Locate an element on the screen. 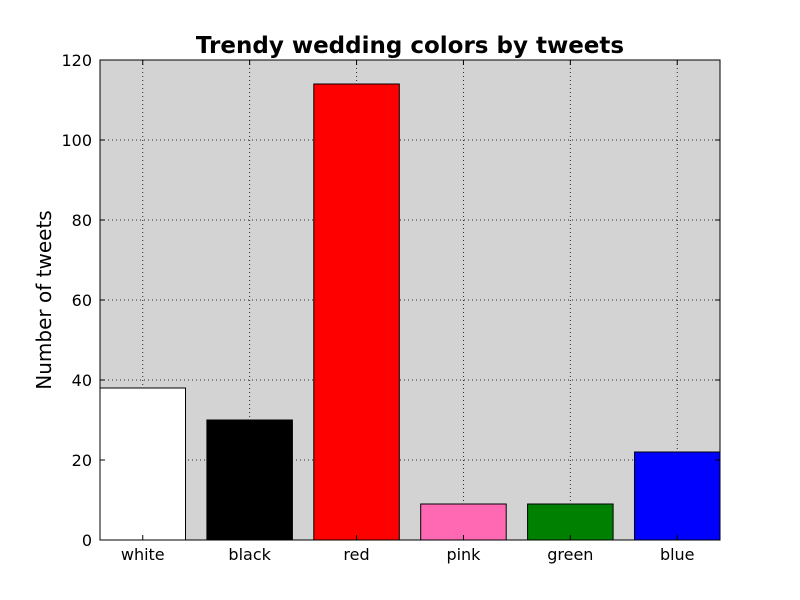 The width and height of the screenshot is (800, 600). y-tick-label: 80 is located at coordinates (82, 220).